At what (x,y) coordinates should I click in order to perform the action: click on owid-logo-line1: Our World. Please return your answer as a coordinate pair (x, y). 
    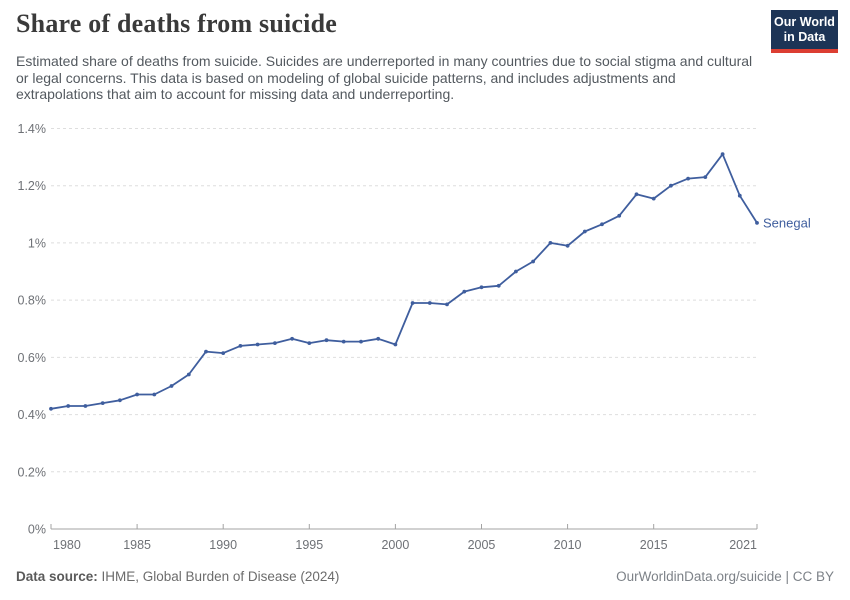
    Looking at the image, I should click on (804, 21).